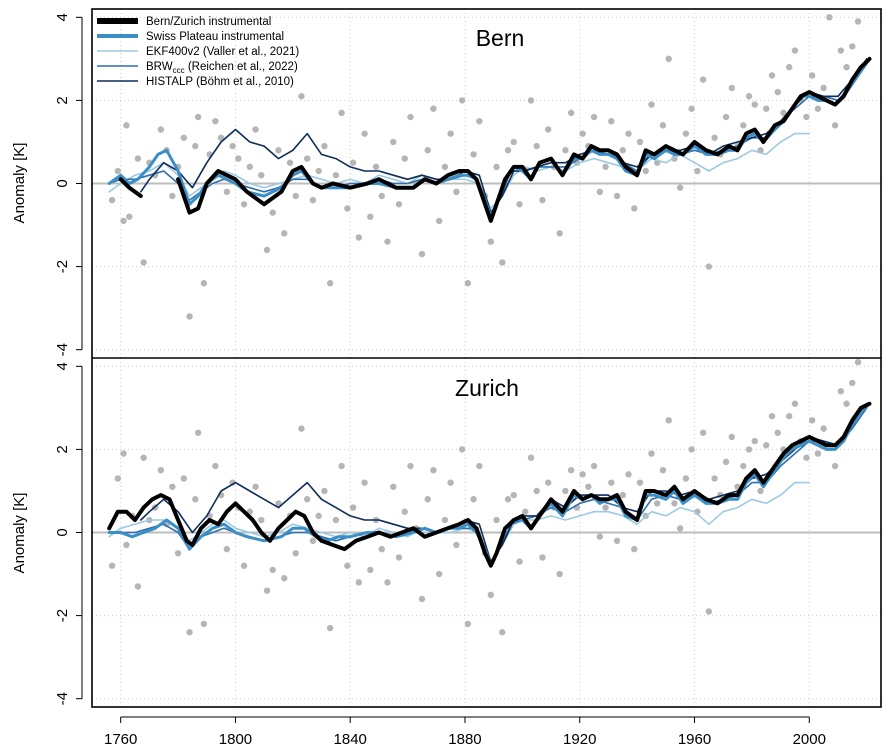  What do you see at coordinates (62, 100) in the screenshot?
I see `y-tick-label: 2` at bounding box center [62, 100].